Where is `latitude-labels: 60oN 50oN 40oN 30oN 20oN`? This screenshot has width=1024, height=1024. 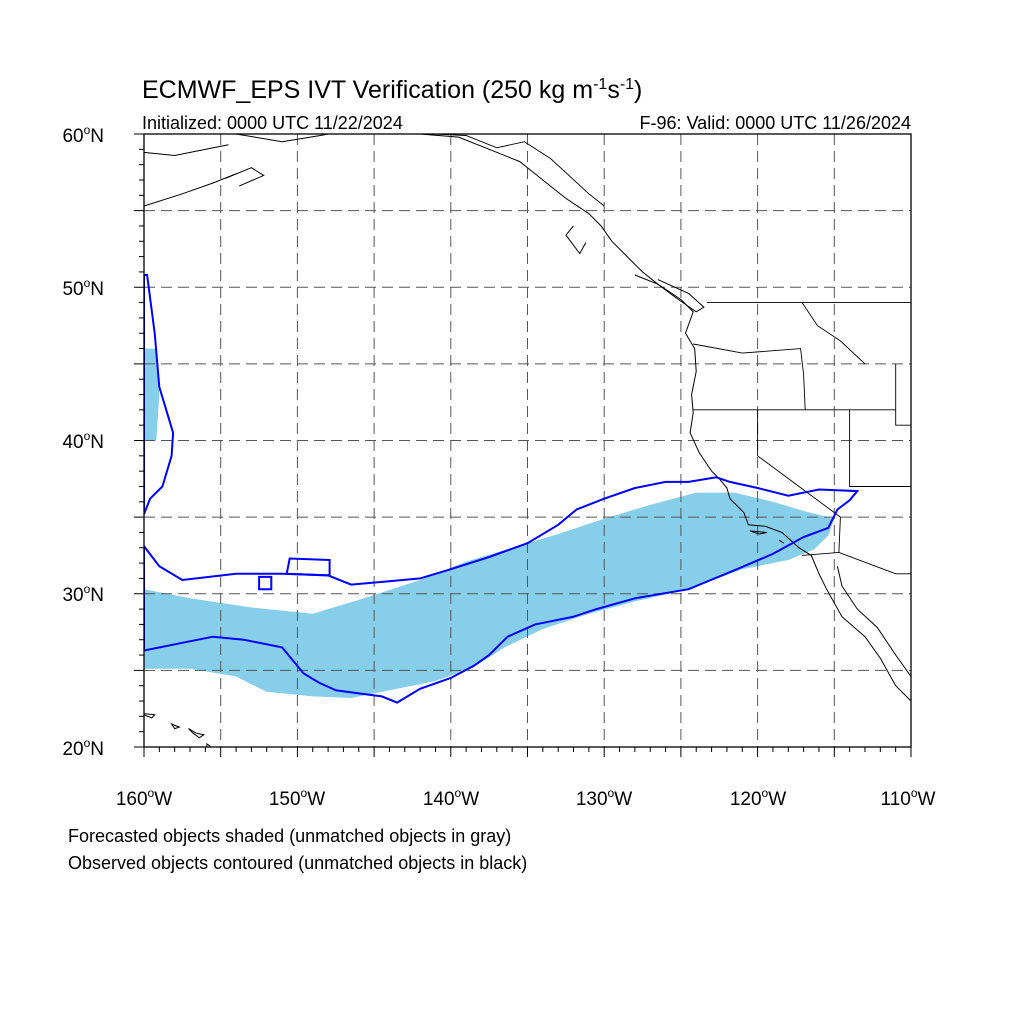 latitude-labels: 60oN 50oN 40oN 30oN 20oN is located at coordinates (83, 441).